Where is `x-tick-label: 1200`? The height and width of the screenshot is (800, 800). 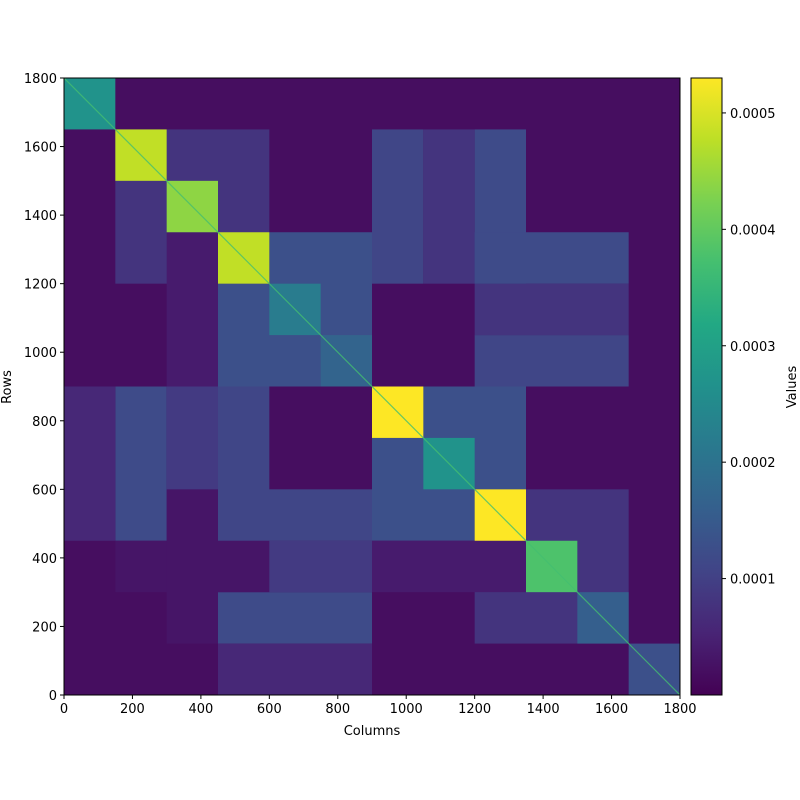
x-tick-label: 1200 is located at coordinates (474, 709).